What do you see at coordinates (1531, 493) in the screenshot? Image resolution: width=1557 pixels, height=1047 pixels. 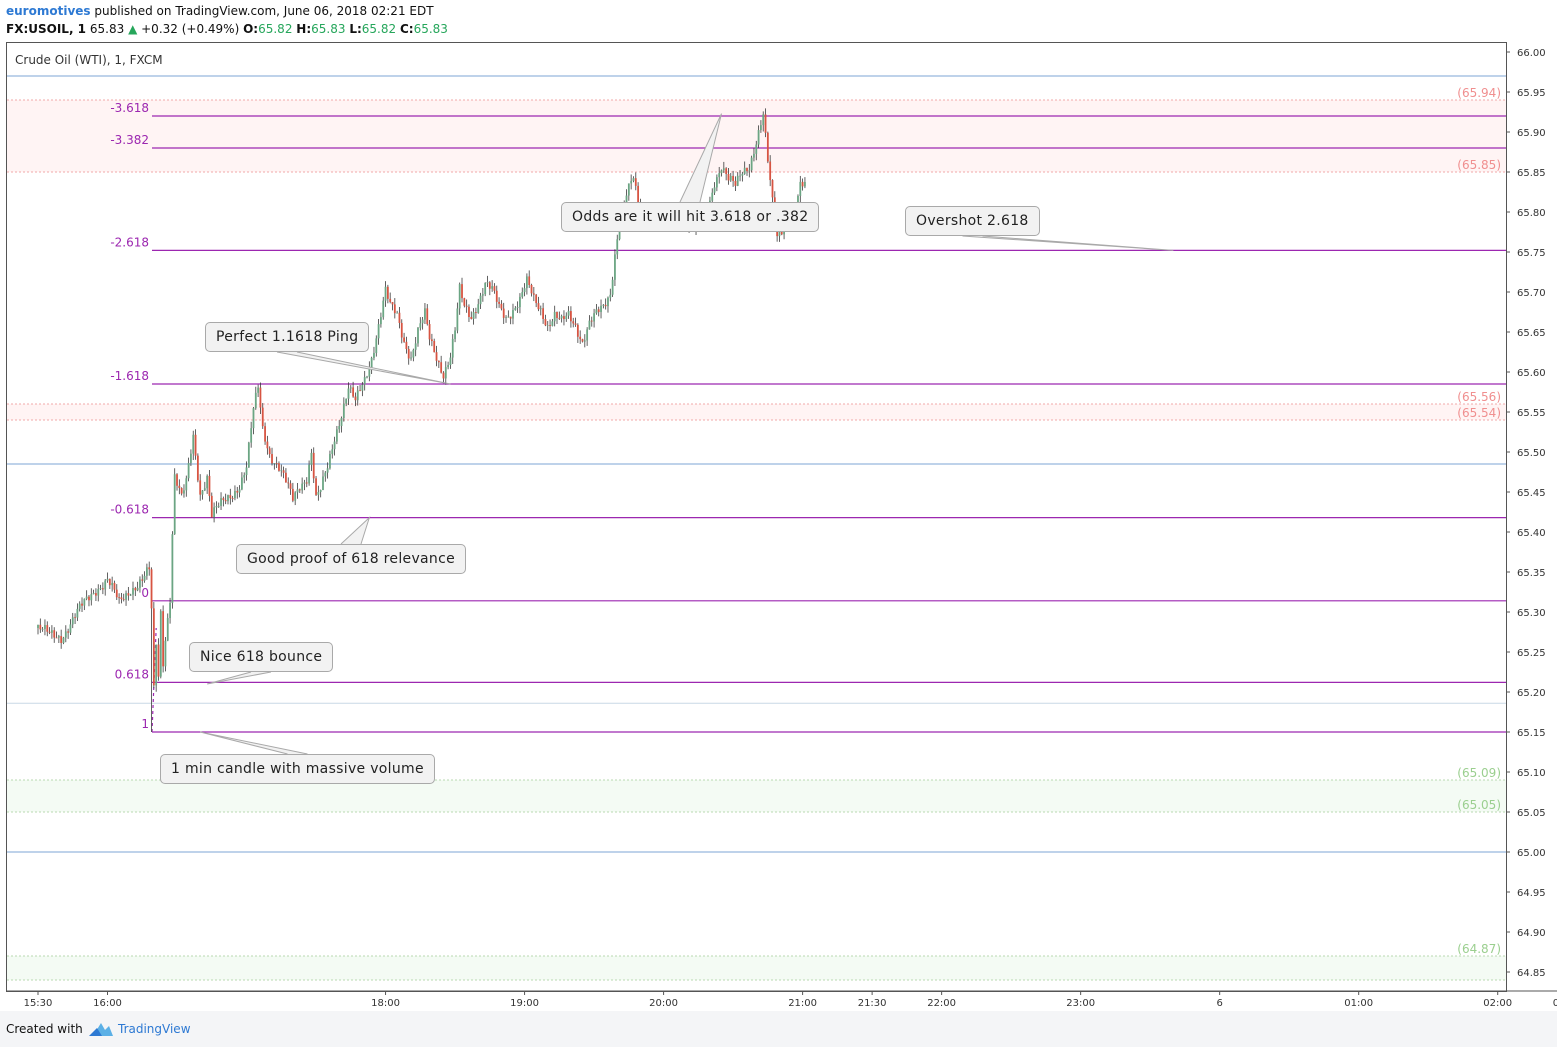 I see `y-tick-label: 65.45` at bounding box center [1531, 493].